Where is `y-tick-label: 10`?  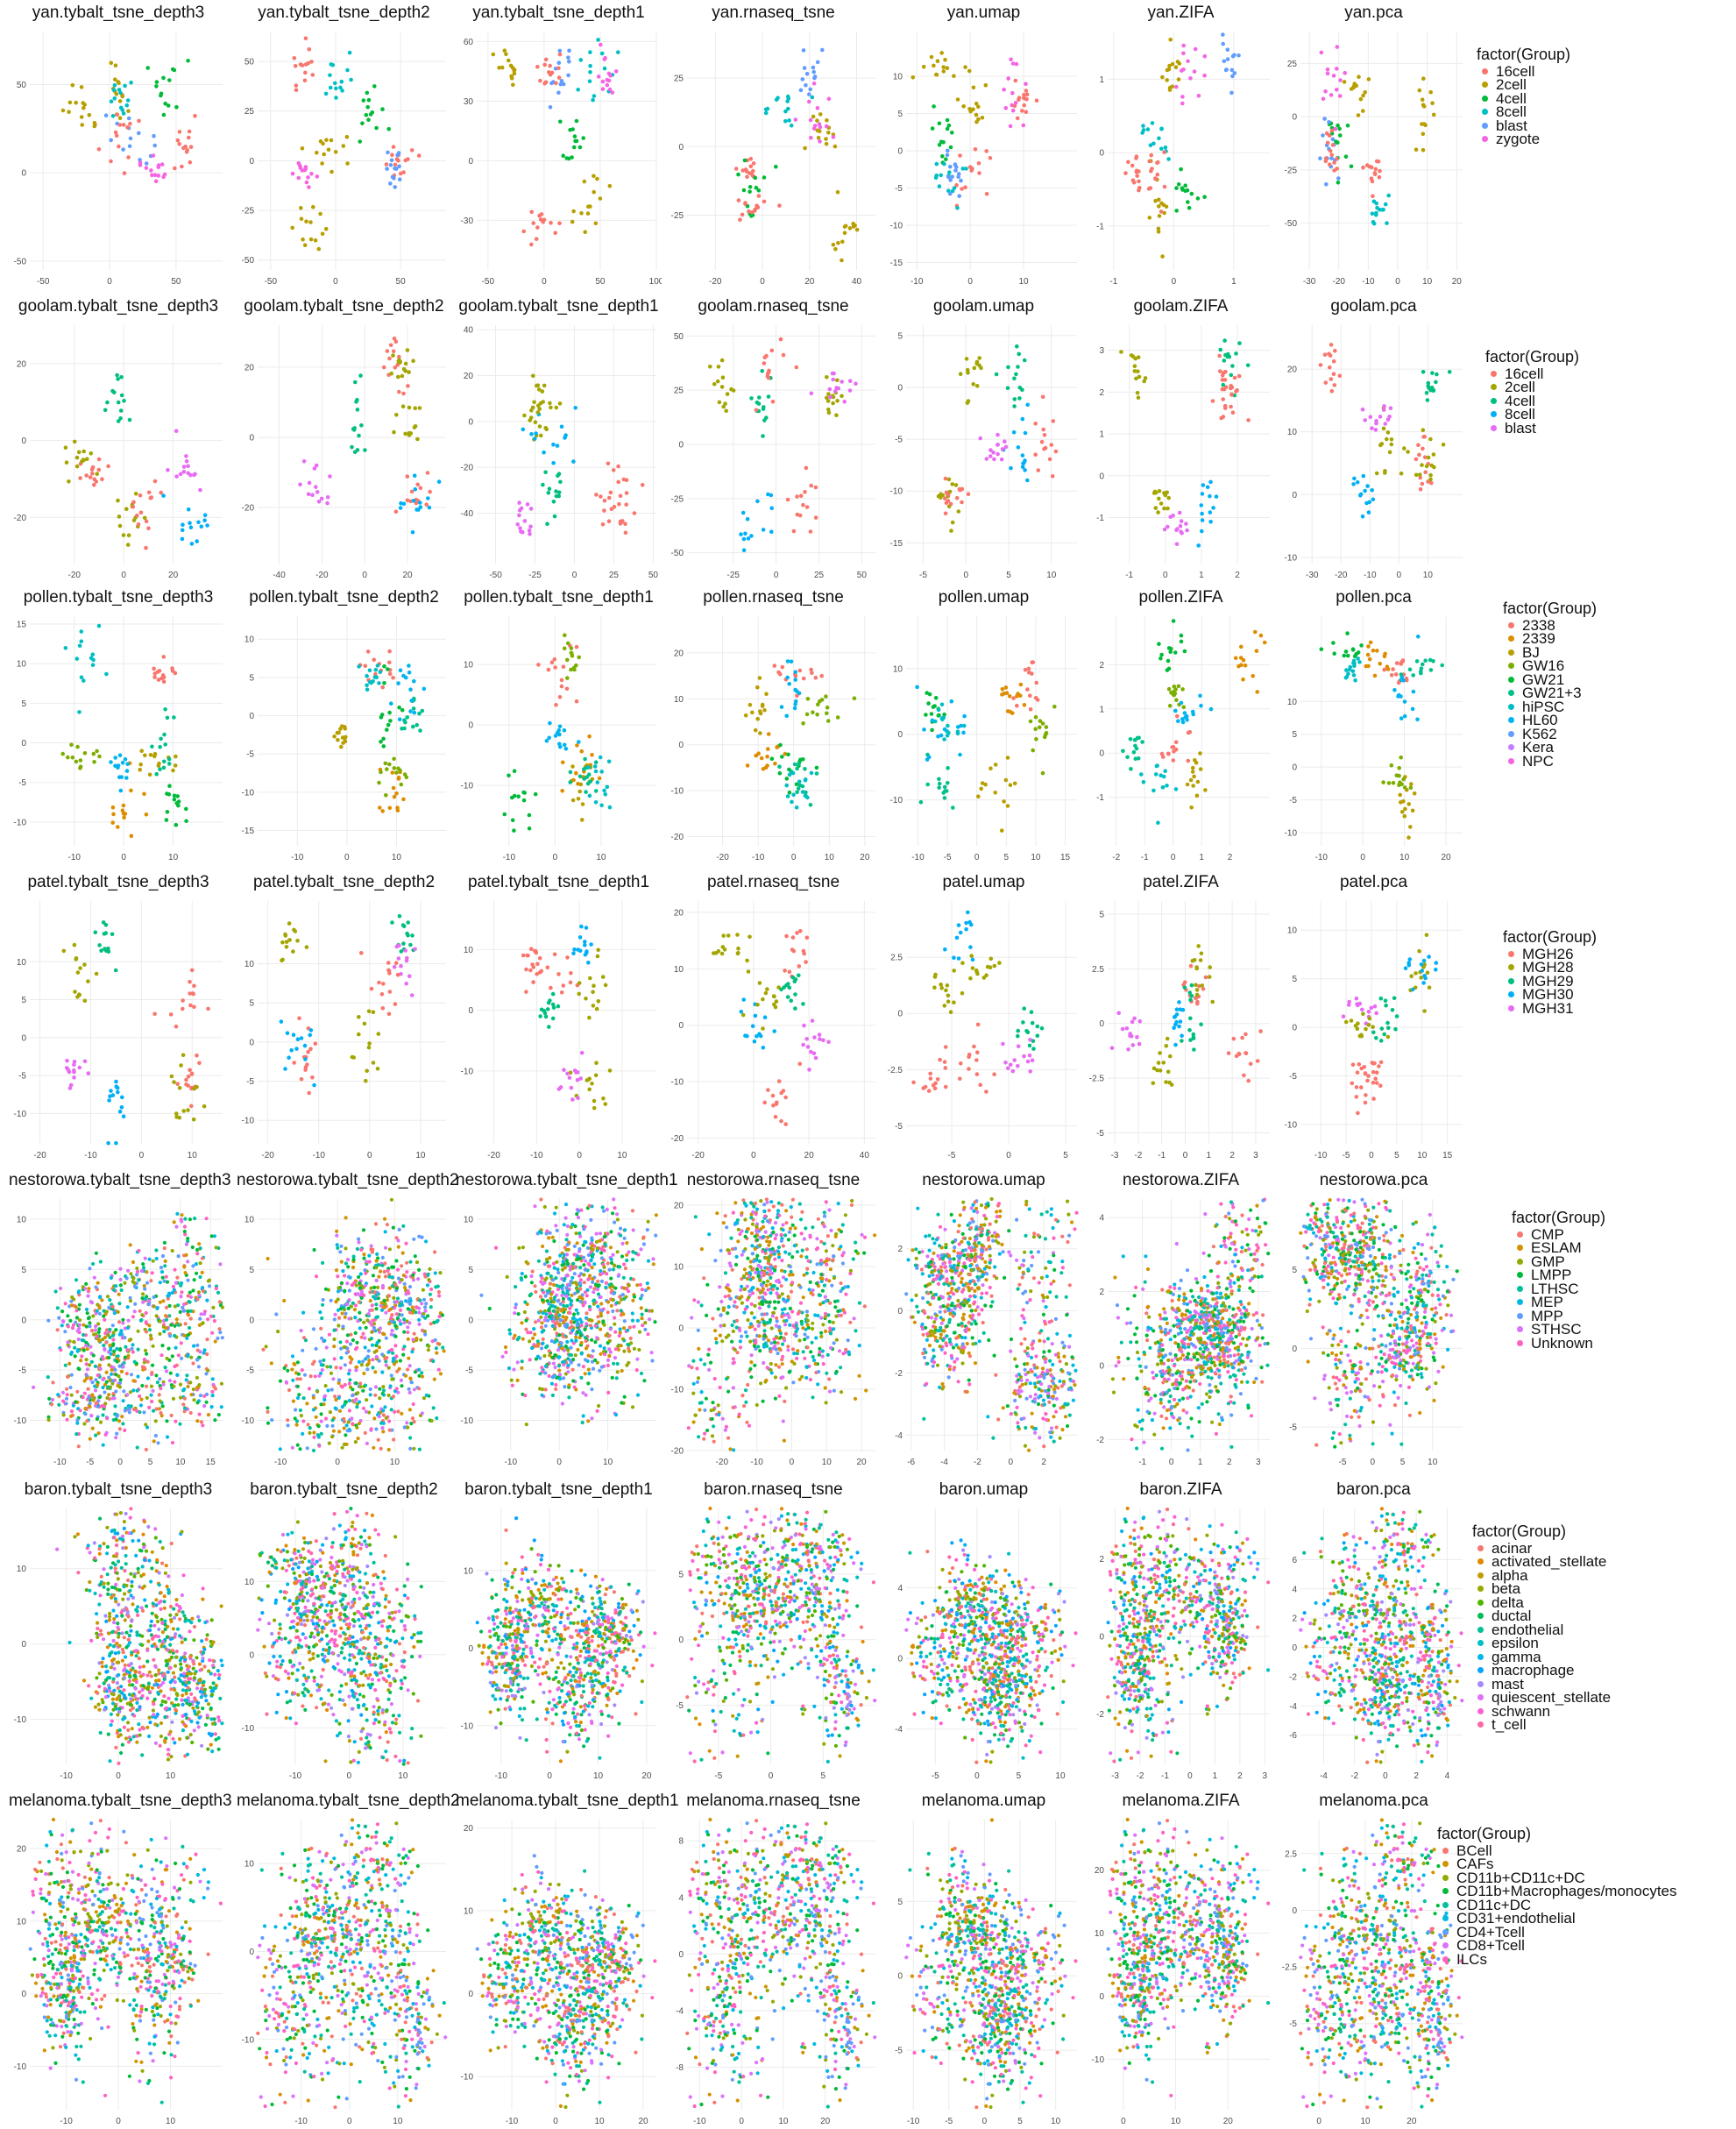
y-tick-label: 10 is located at coordinates (898, 77).